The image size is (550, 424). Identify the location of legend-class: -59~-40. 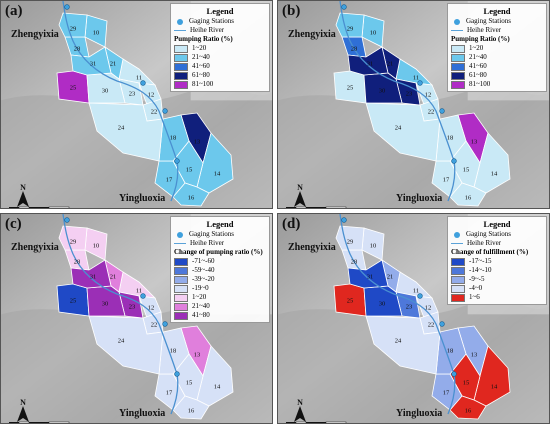
(220, 270).